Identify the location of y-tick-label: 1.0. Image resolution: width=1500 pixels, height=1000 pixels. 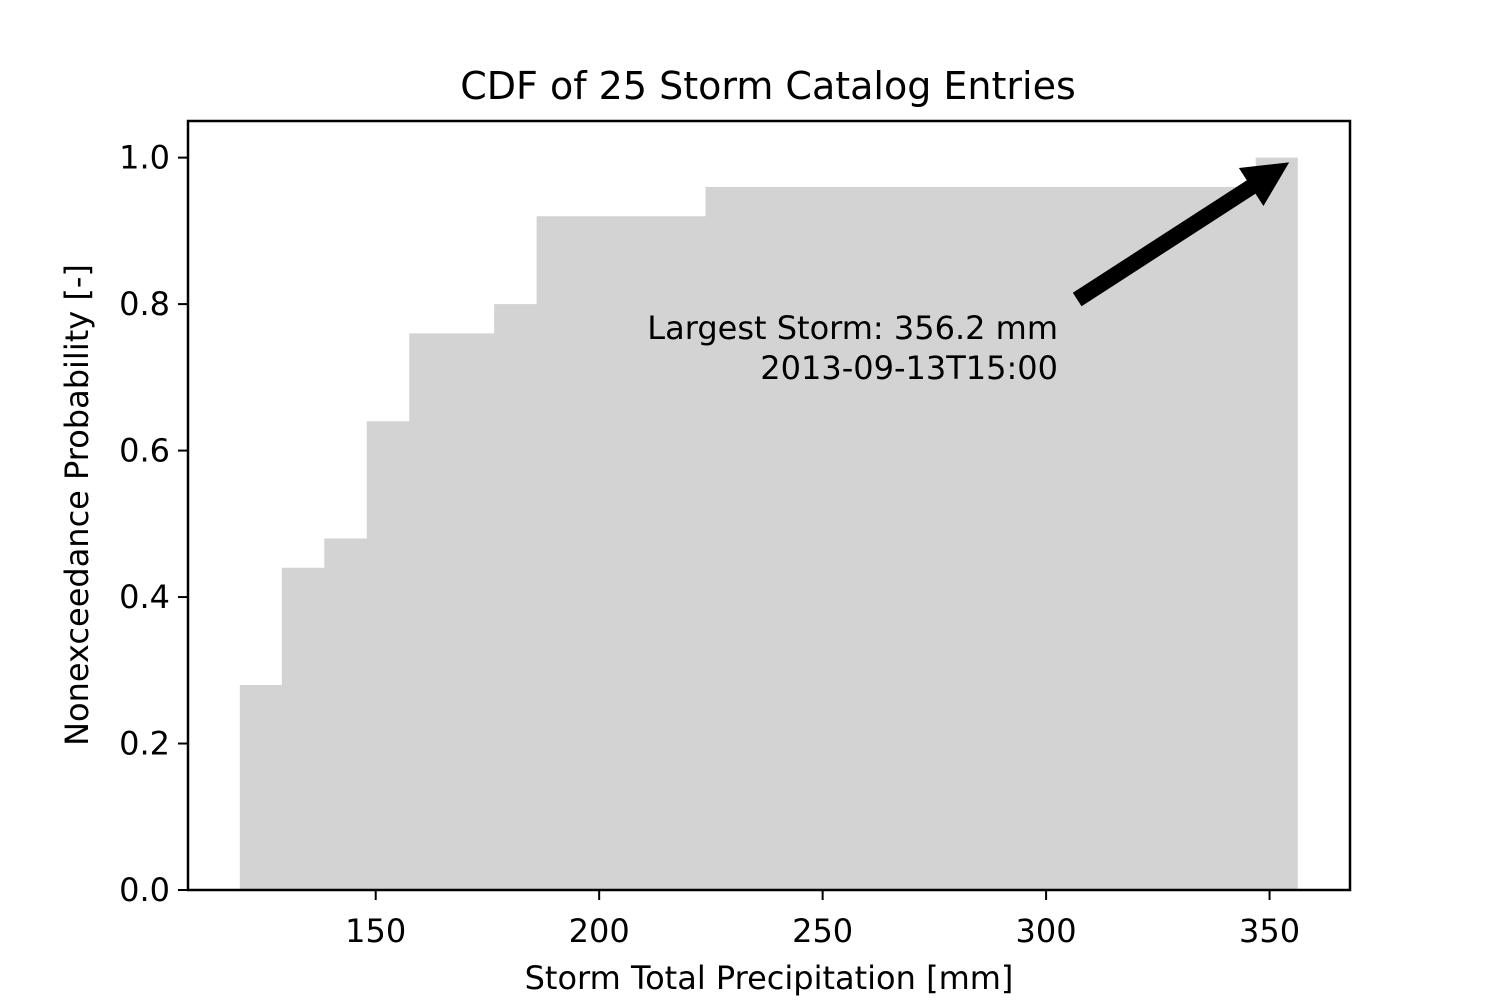
(144, 158).